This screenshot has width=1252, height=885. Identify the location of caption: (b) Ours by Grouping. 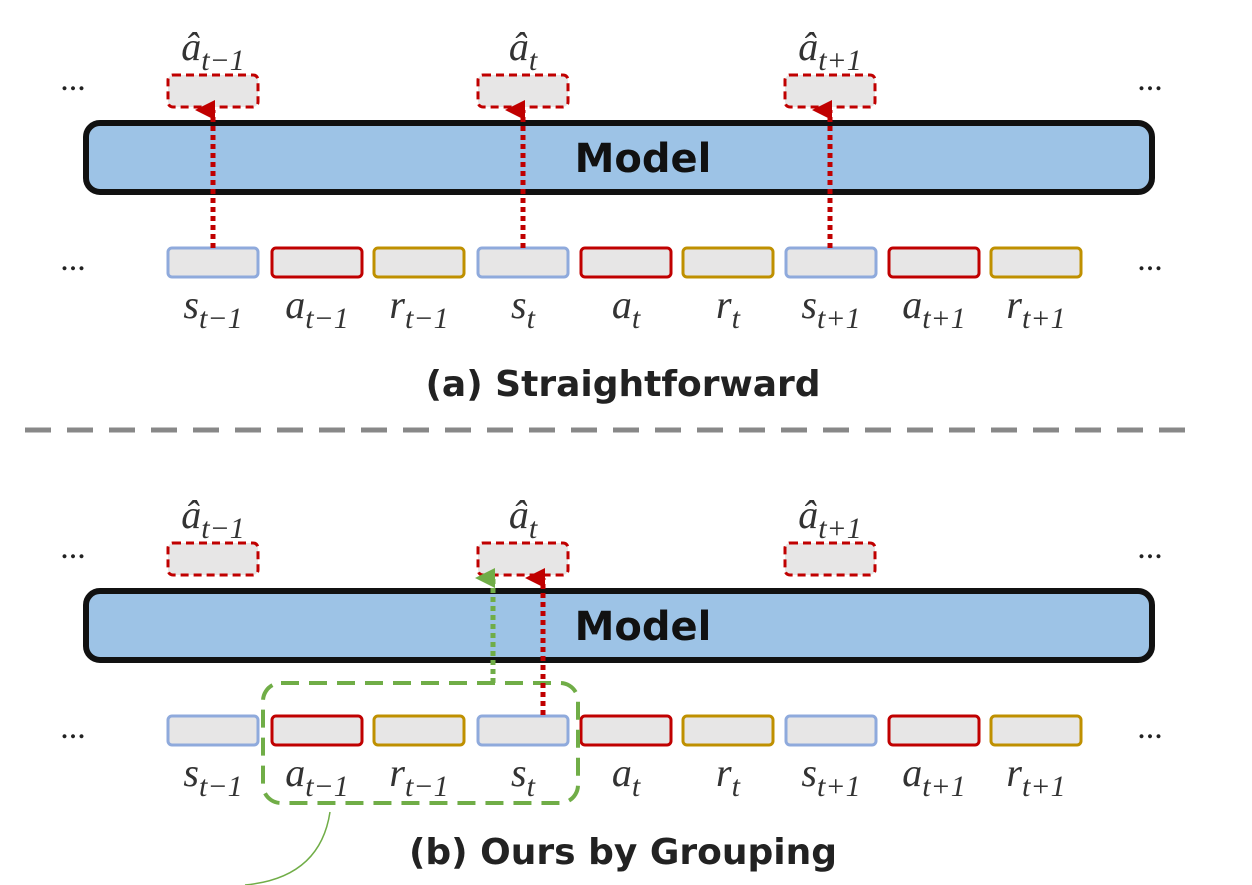
(623, 852).